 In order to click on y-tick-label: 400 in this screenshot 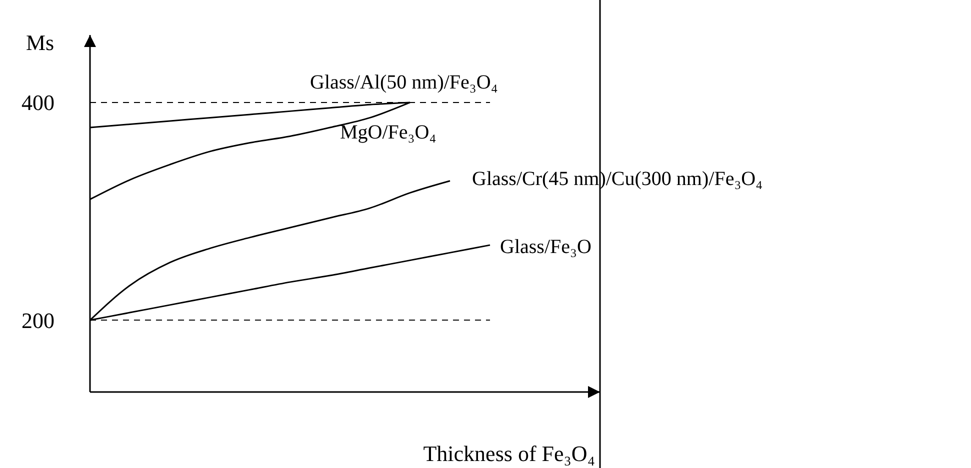, I will do `click(38, 103)`.